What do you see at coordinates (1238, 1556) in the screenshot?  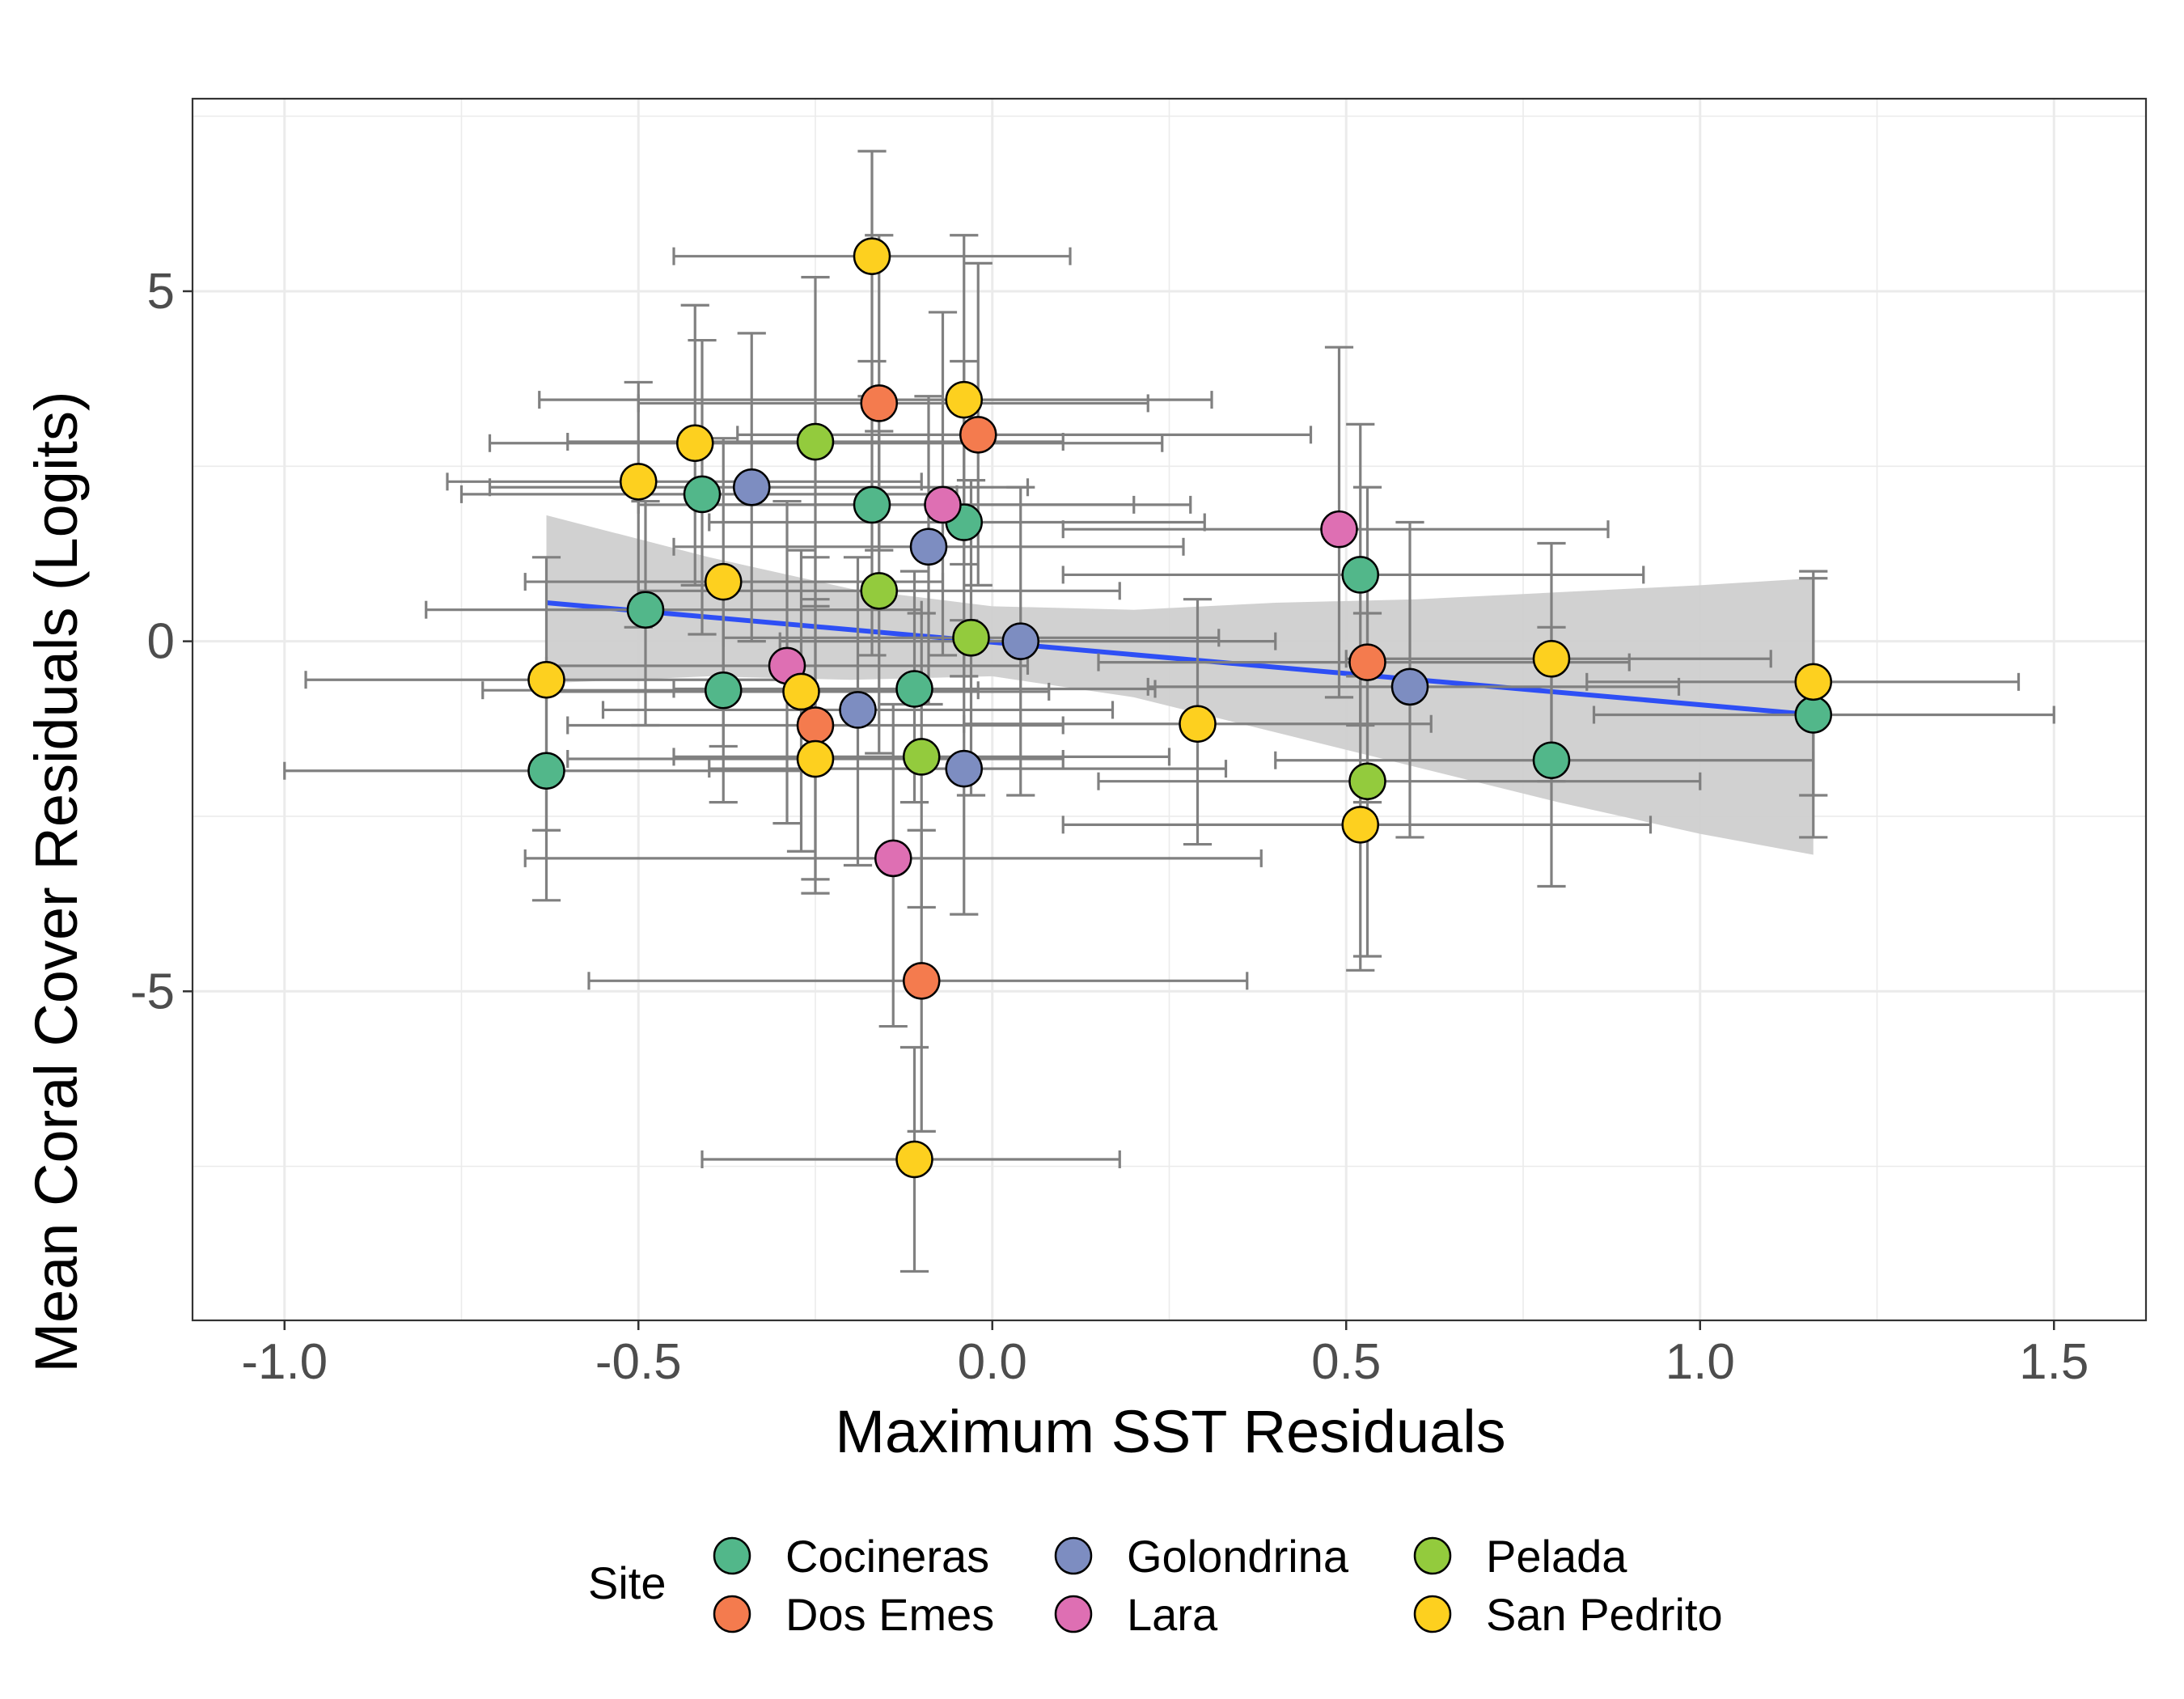 I see `legend-label: Golondrina` at bounding box center [1238, 1556].